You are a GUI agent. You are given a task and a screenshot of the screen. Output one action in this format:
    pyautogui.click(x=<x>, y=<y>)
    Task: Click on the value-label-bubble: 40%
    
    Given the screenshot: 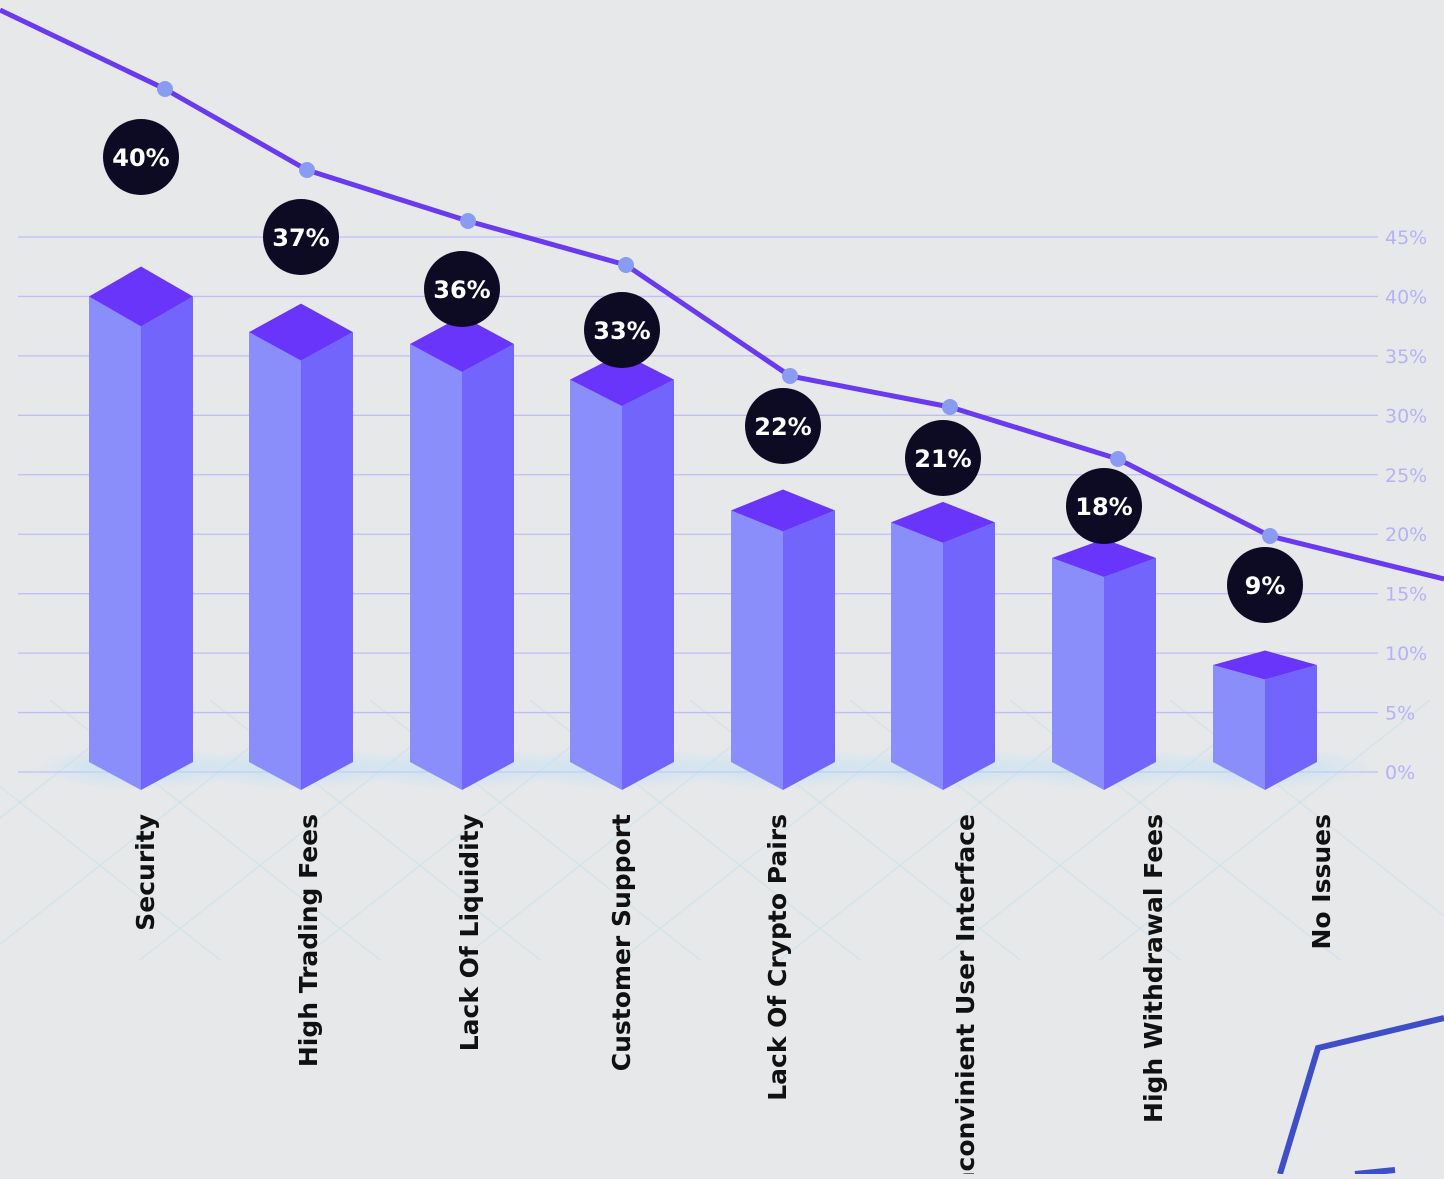 What is the action you would take?
    pyautogui.click(x=141, y=157)
    